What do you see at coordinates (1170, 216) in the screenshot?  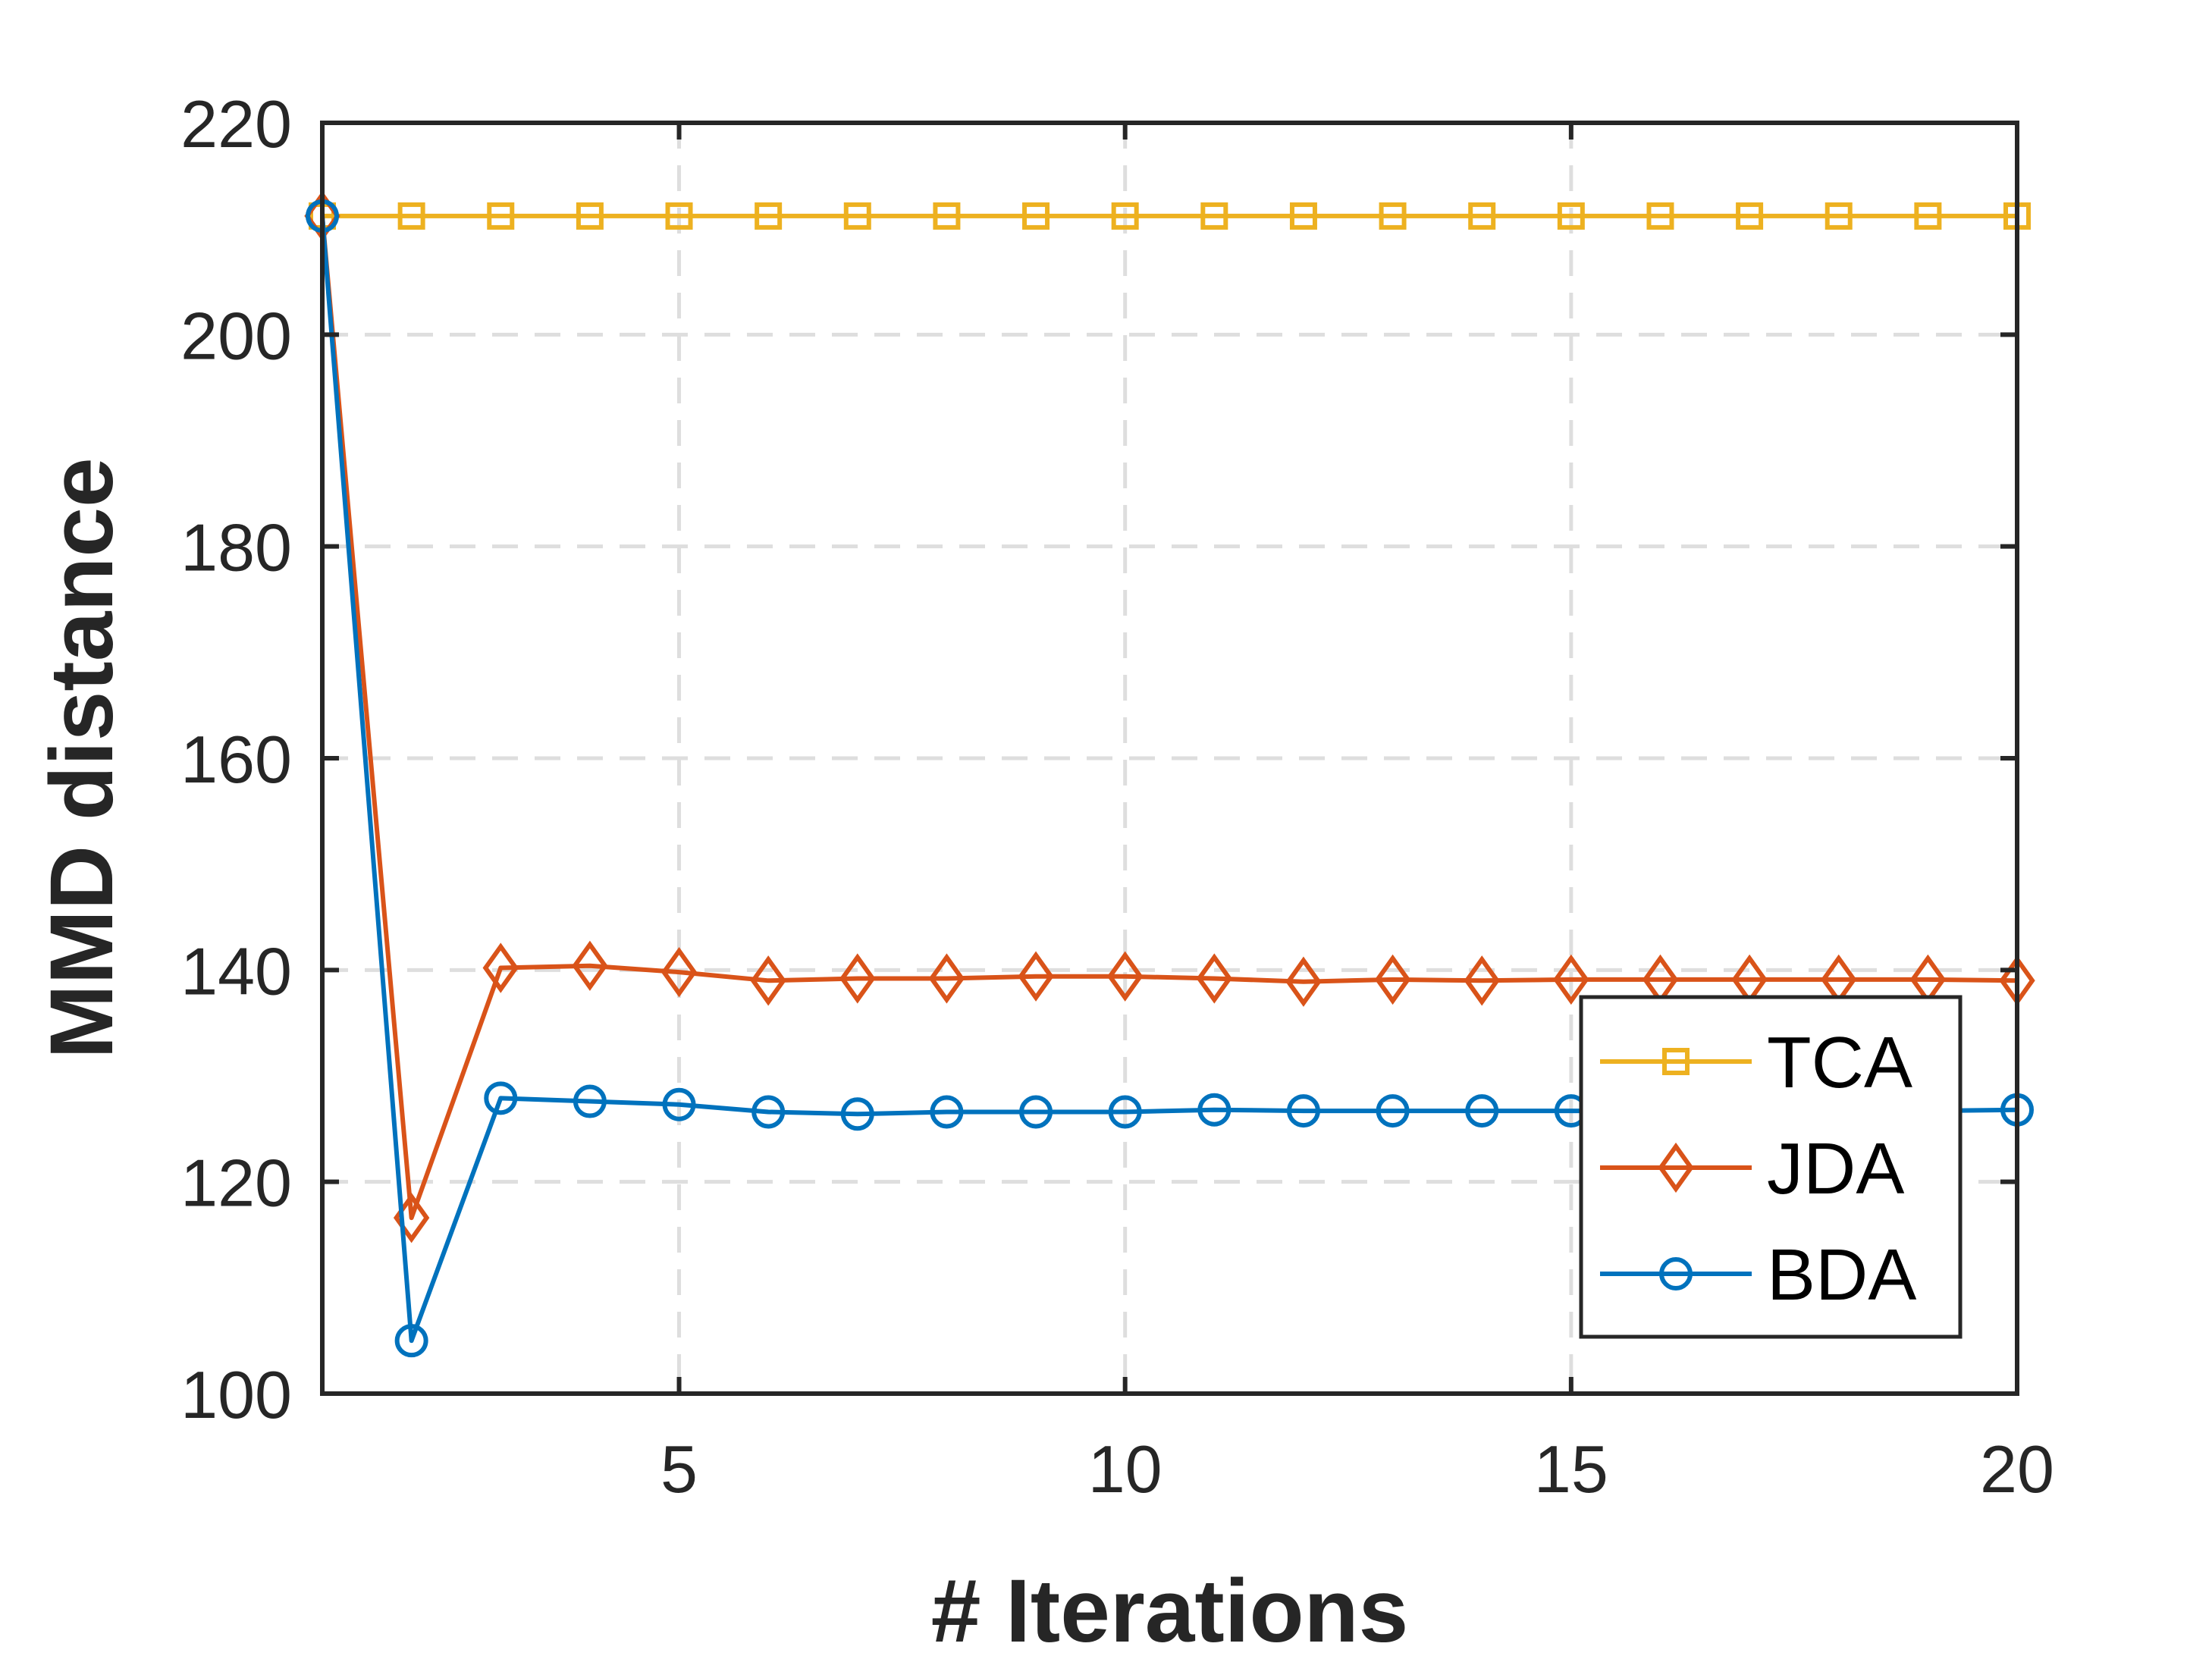 I see `series-tca` at bounding box center [1170, 216].